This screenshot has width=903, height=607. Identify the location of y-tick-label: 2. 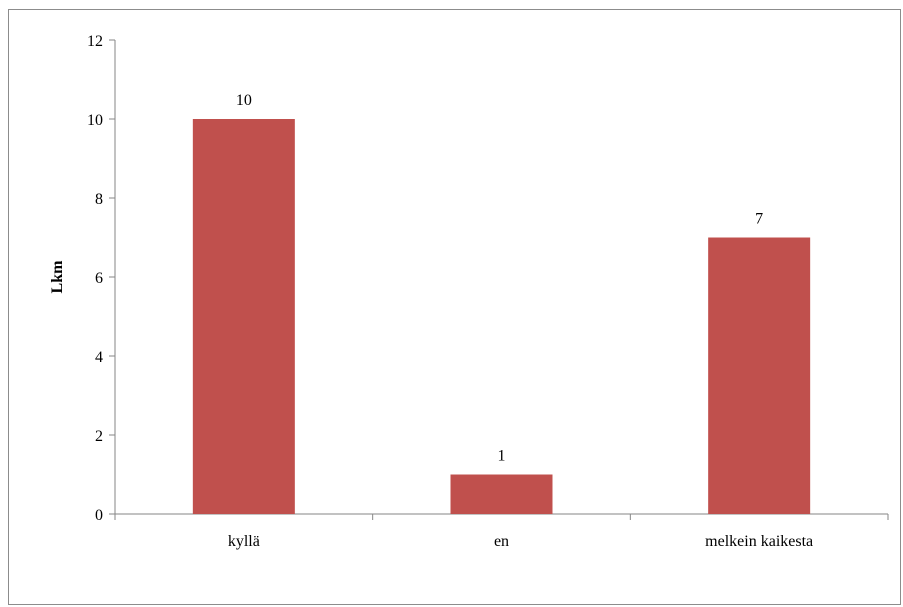
(99, 436).